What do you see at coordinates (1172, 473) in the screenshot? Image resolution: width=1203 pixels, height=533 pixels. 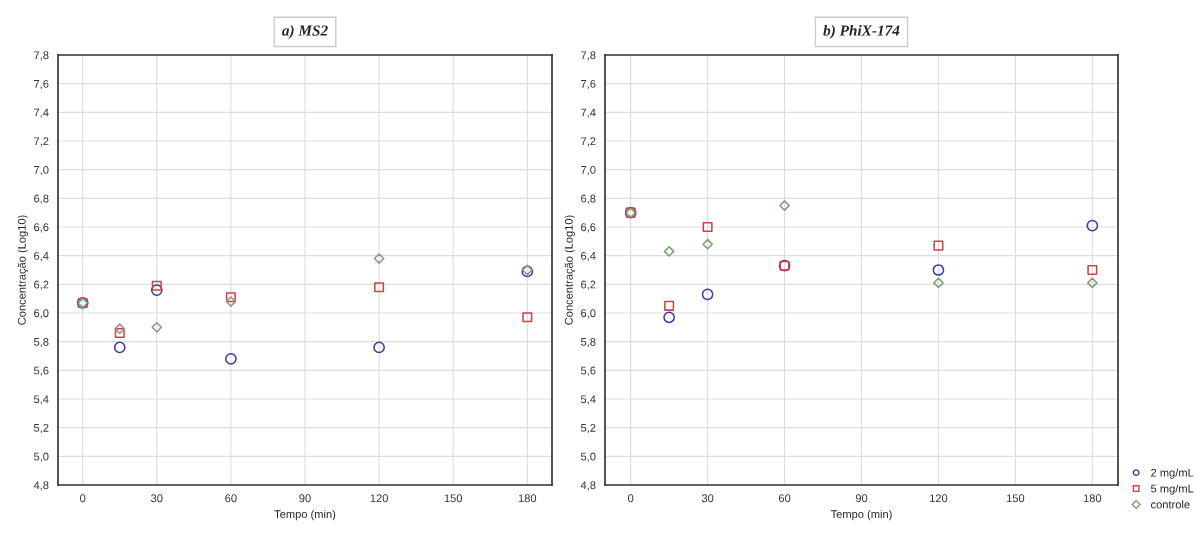 I see `legend-label: 2 mg/mL` at bounding box center [1172, 473].